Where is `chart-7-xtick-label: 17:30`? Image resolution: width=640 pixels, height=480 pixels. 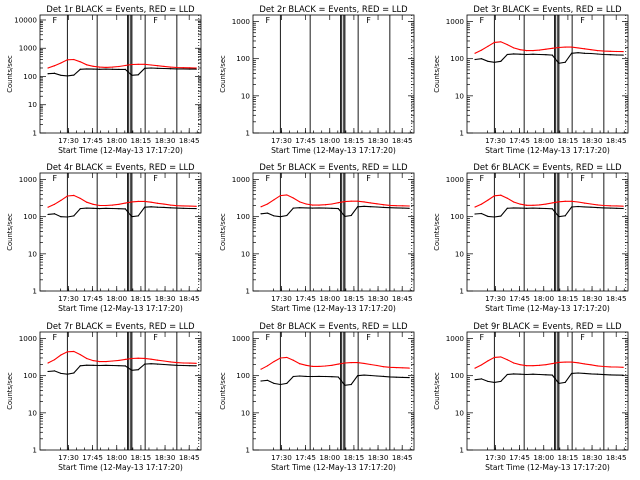
chart-7-xtick-label: 17:30 is located at coordinates (68, 457).